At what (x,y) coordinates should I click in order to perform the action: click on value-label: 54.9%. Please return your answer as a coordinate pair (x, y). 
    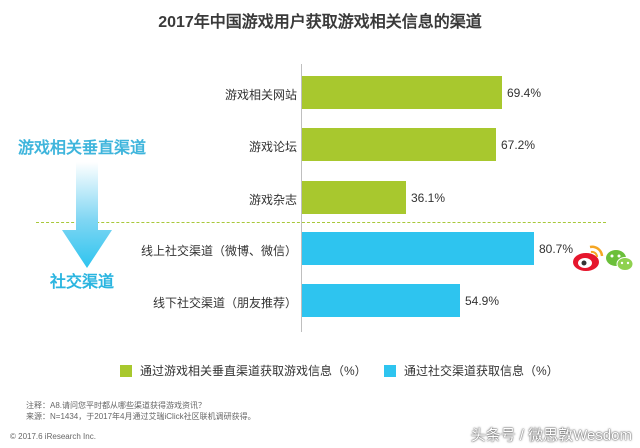
    Looking at the image, I should click on (482, 301).